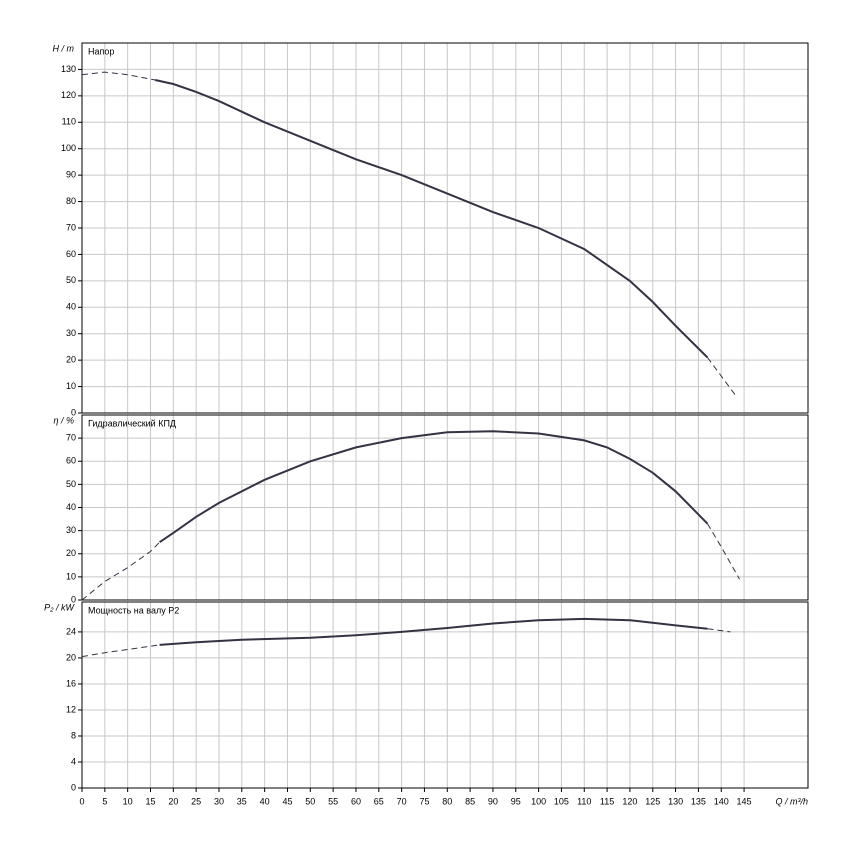 This screenshot has height=855, width=850. I want to click on y-tick-label: 100, so click(68, 148).